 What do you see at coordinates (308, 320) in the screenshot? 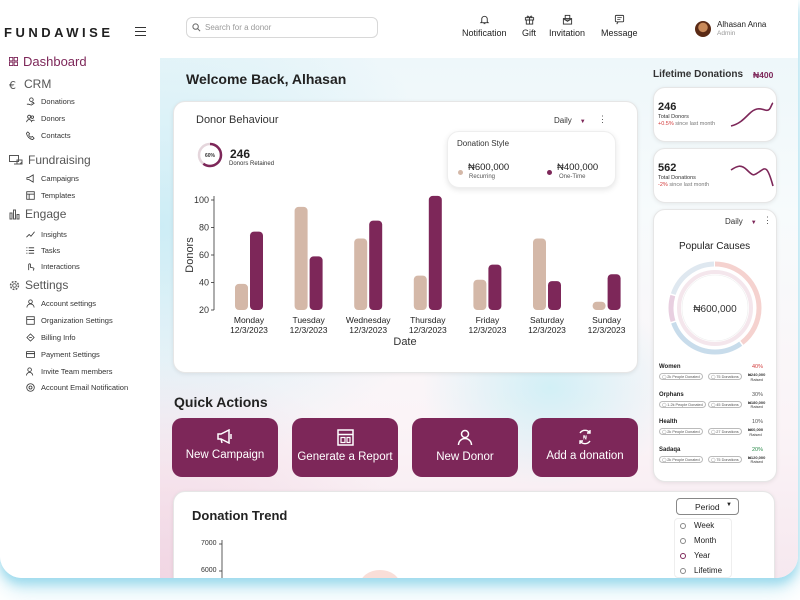
I see `x-tick-day: Tuesday` at bounding box center [308, 320].